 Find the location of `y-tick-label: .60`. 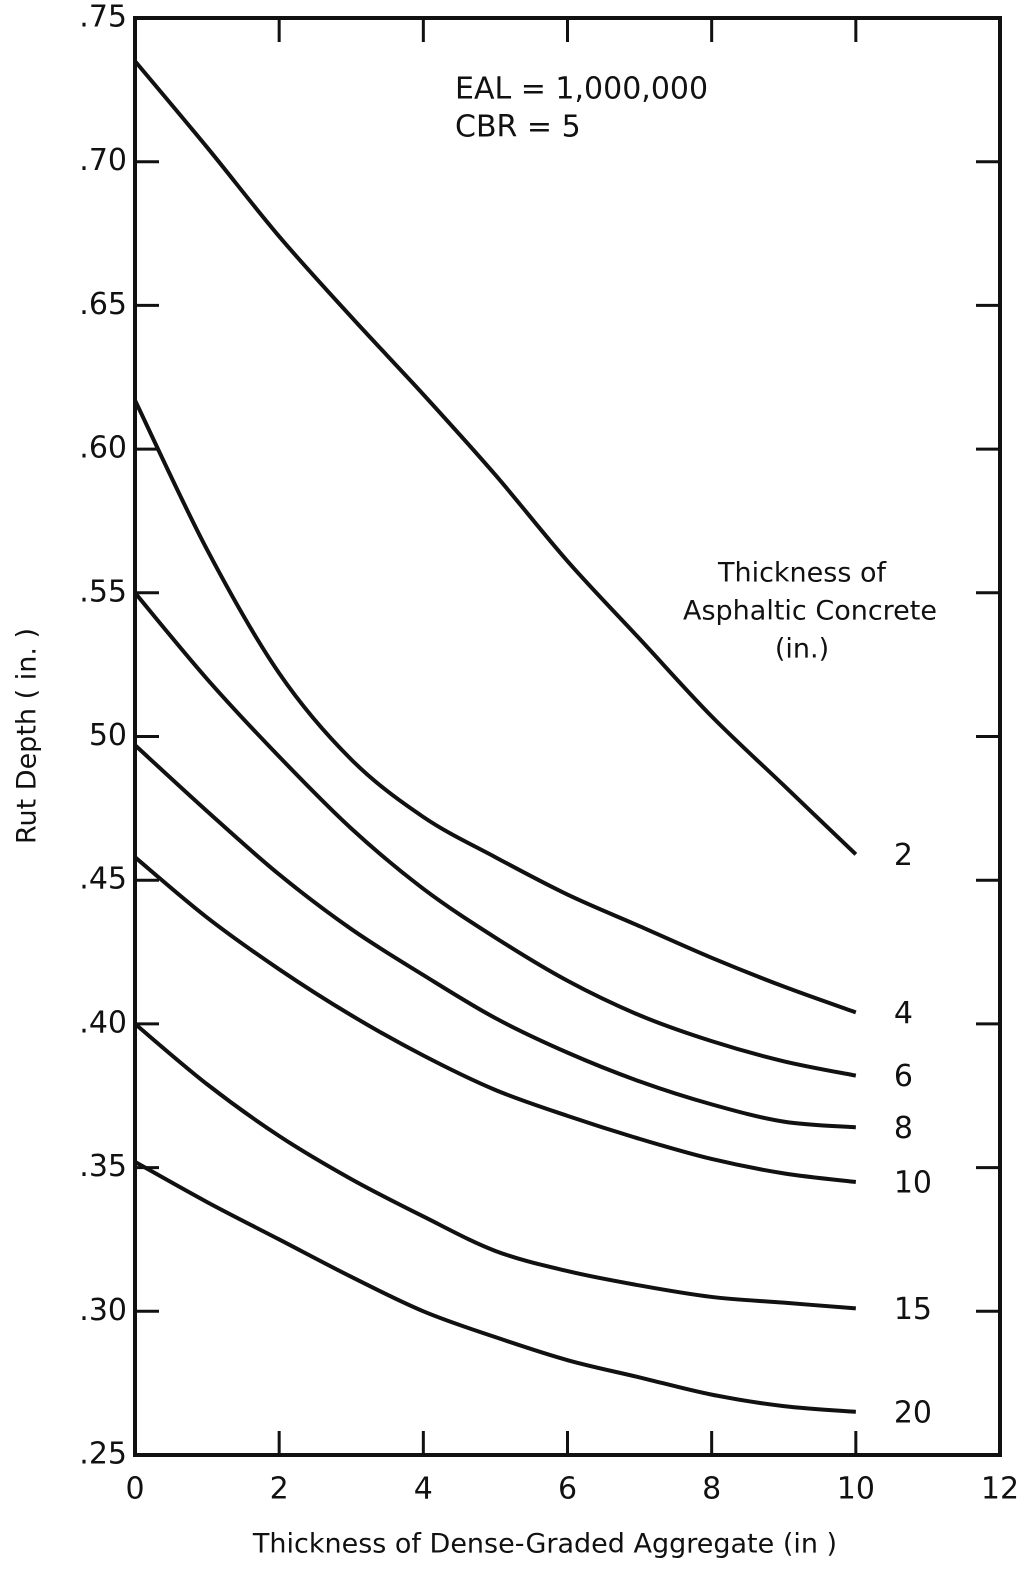

y-tick-label: .60 is located at coordinates (103, 448).